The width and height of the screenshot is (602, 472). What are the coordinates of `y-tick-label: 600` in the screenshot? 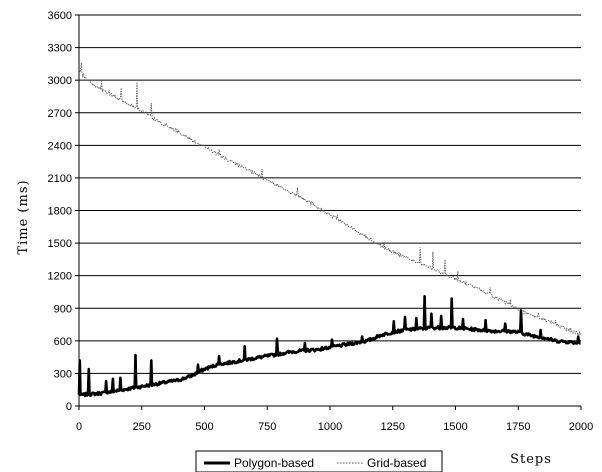 It's located at (63, 342).